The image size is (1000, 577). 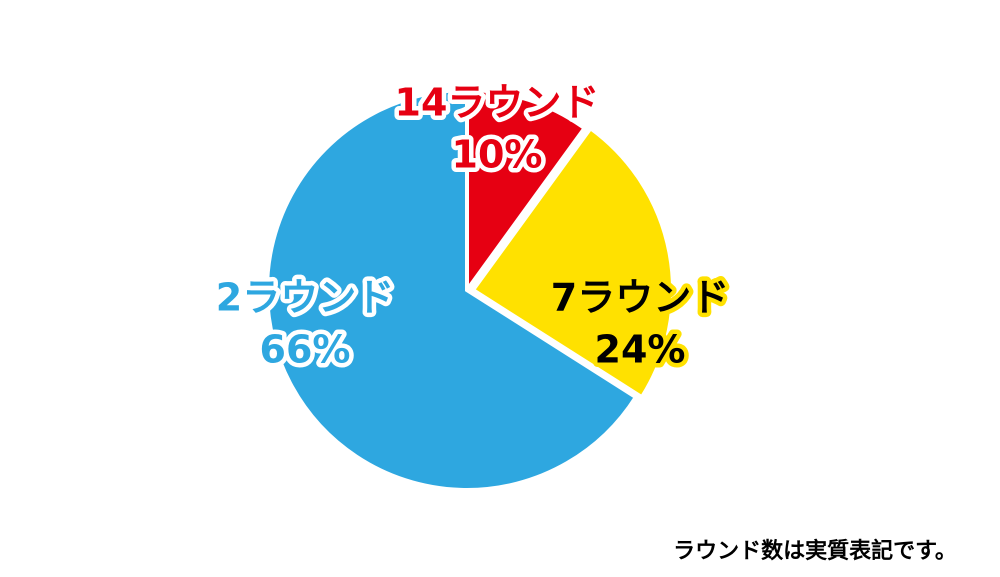 I want to click on slice-label: 14ラウンド, so click(x=497, y=103).